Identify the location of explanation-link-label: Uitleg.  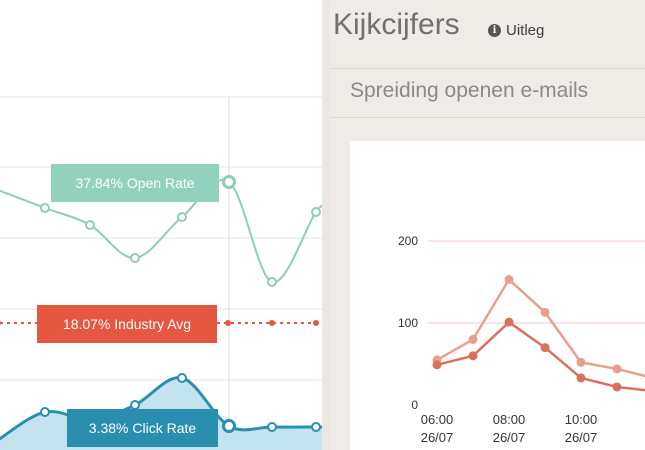
(525, 30).